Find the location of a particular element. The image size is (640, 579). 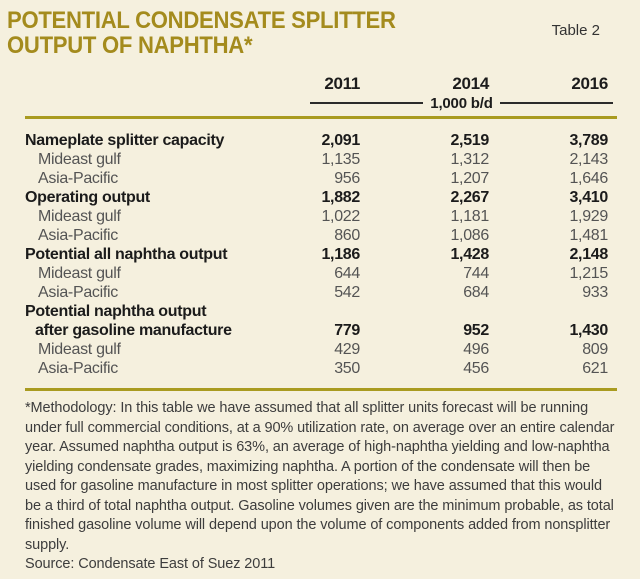

source-line: Source: Condensate East of Suez 2011 is located at coordinates (150, 564).